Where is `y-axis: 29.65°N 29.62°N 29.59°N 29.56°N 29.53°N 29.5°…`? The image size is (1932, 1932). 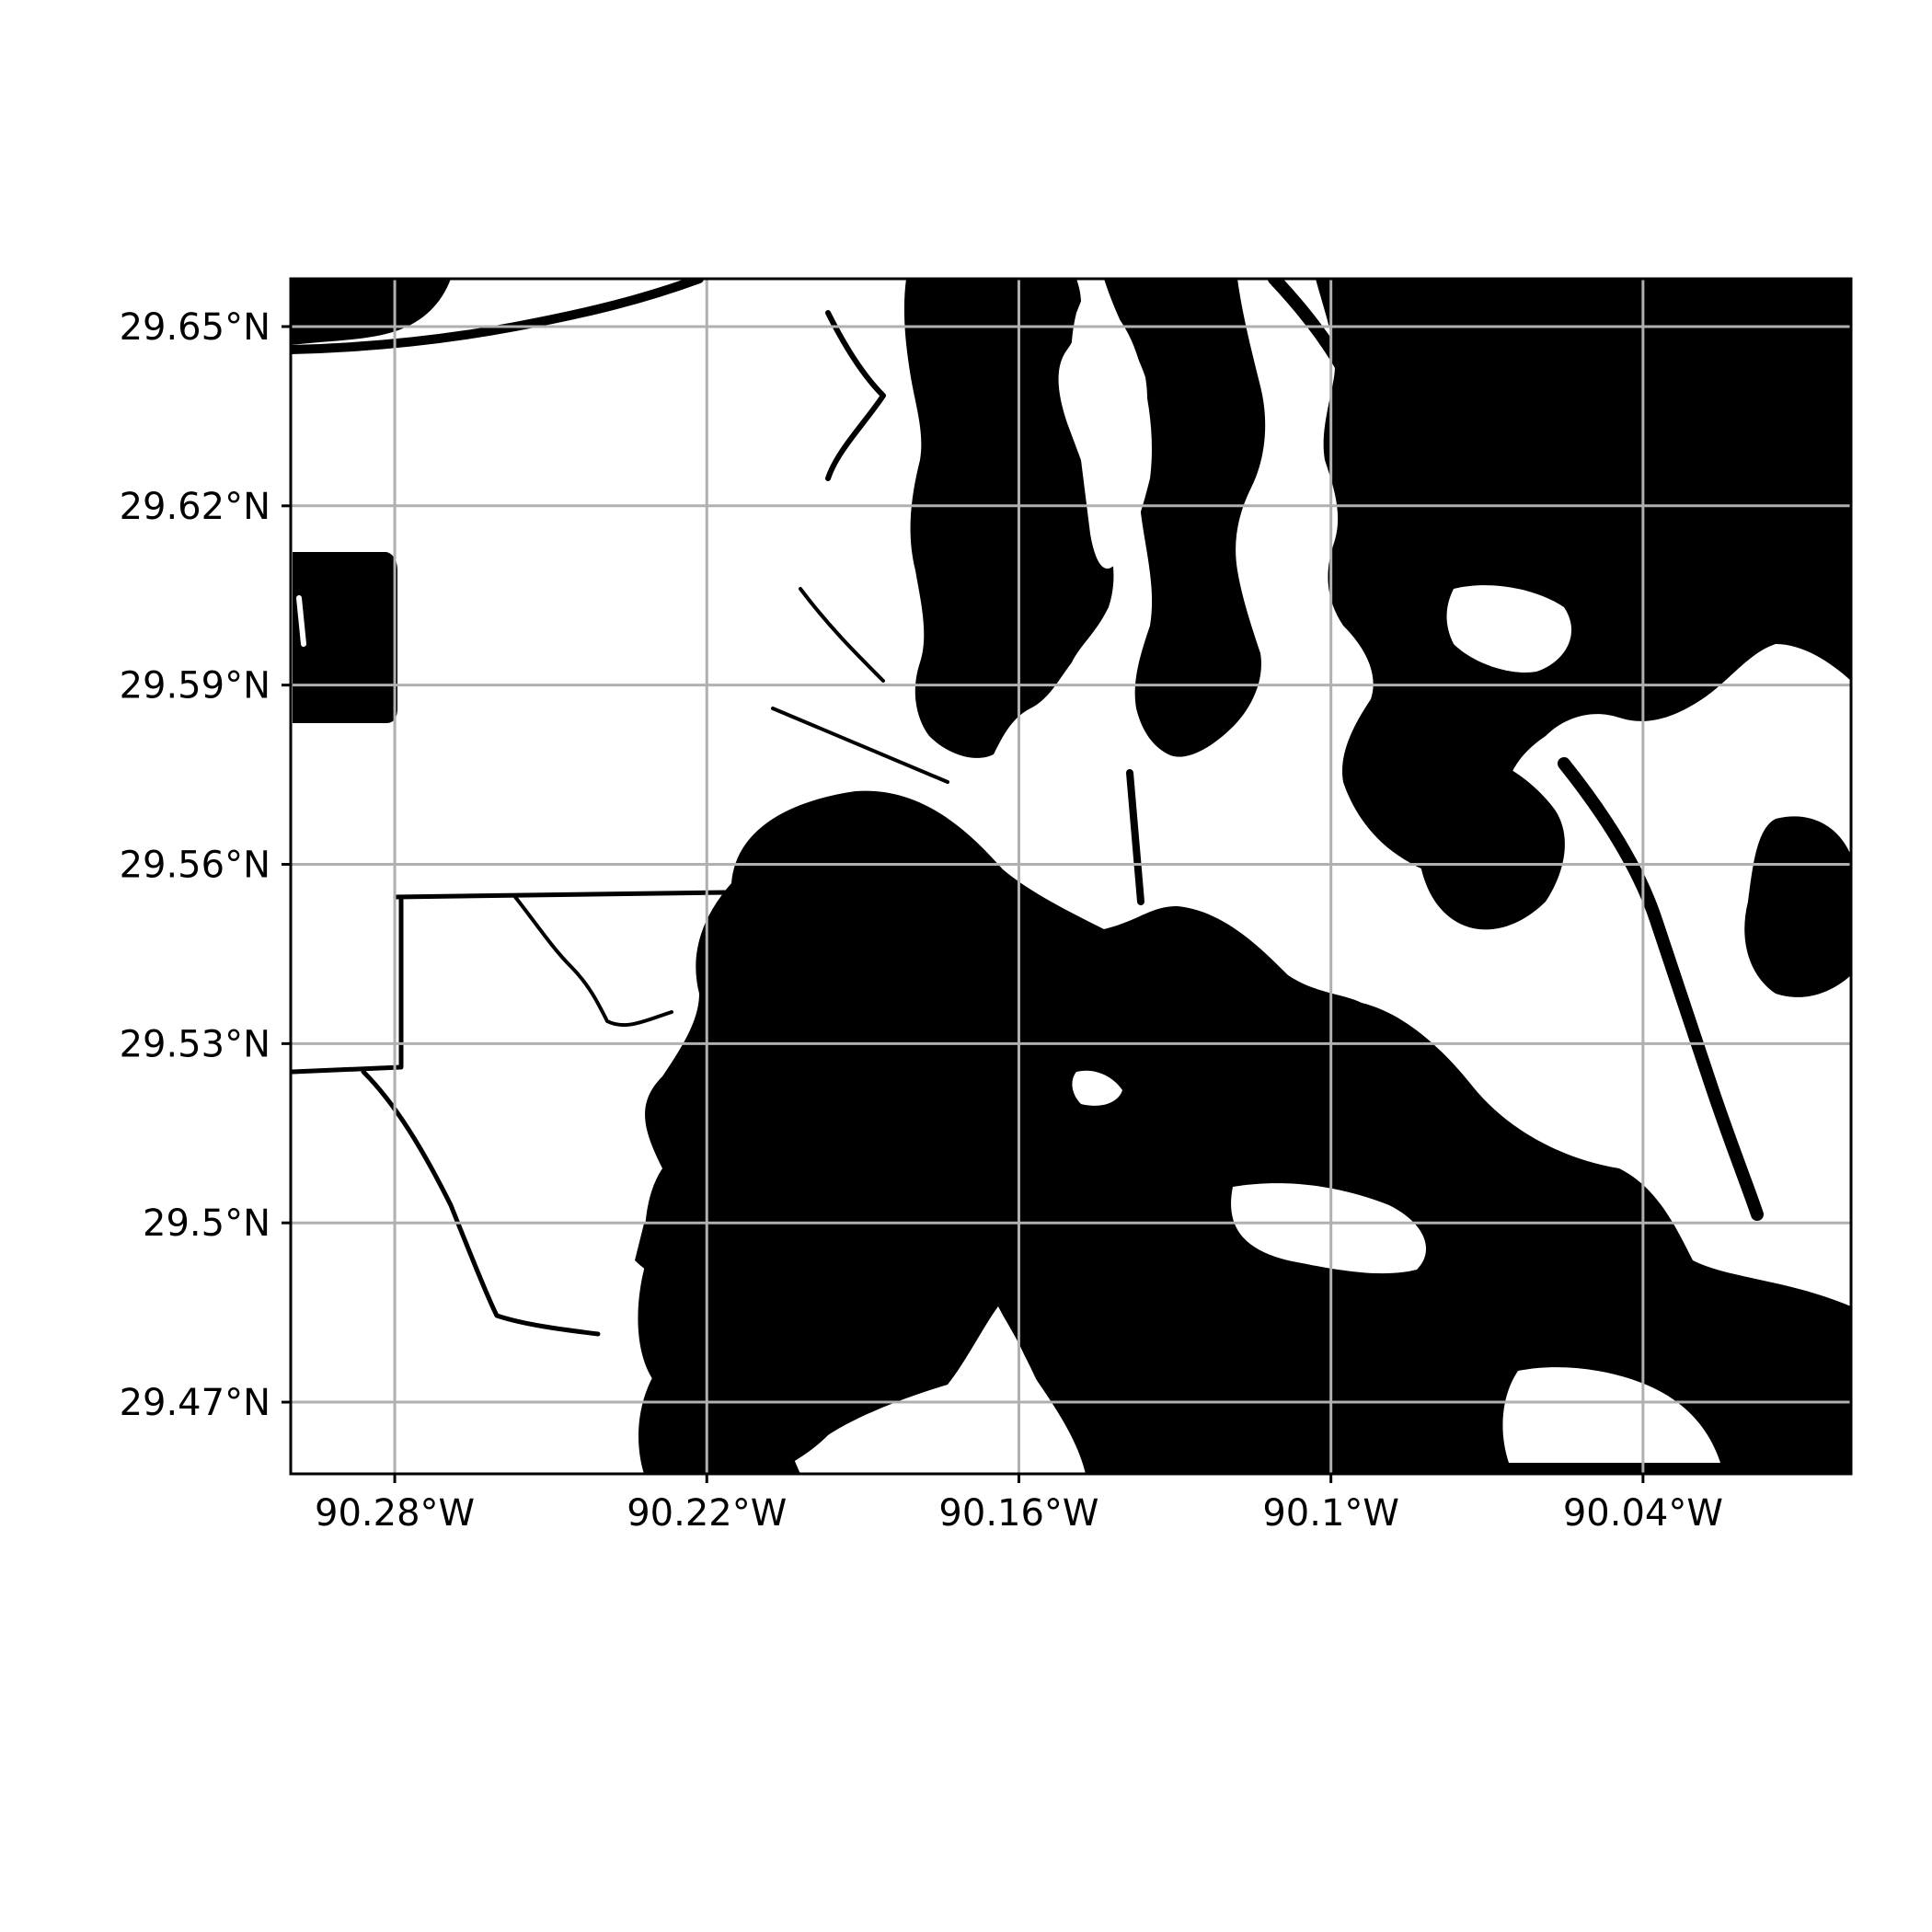
y-axis: 29.65°N 29.62°N 29.59°N 29.56°N 29.53°N 29.5°… is located at coordinates (205, 865).